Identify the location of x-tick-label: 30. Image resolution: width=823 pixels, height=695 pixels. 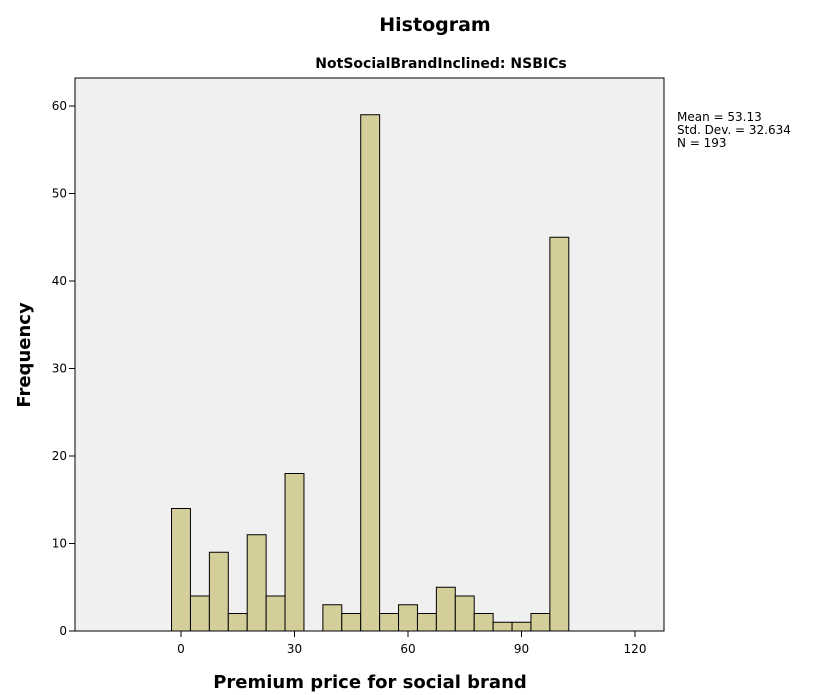
(294, 649).